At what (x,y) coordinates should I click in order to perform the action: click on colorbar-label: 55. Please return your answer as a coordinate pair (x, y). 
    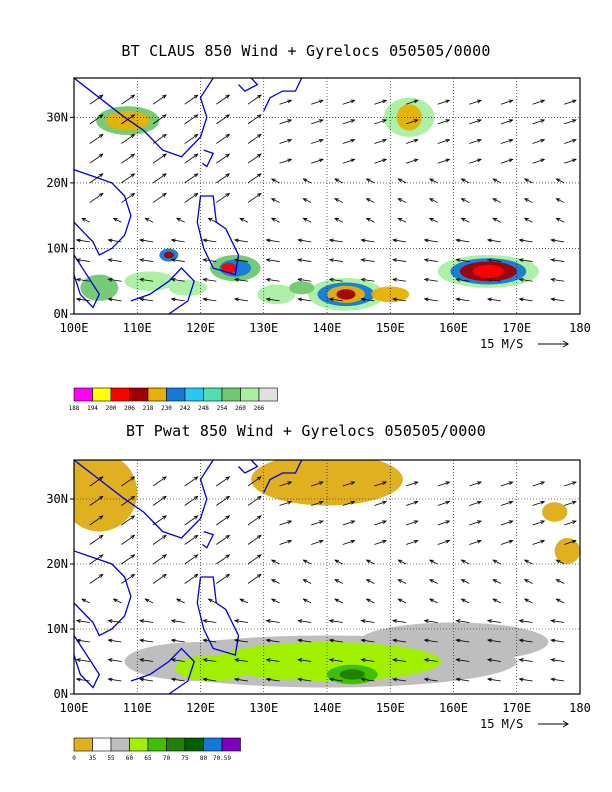
    Looking at the image, I should click on (111, 758).